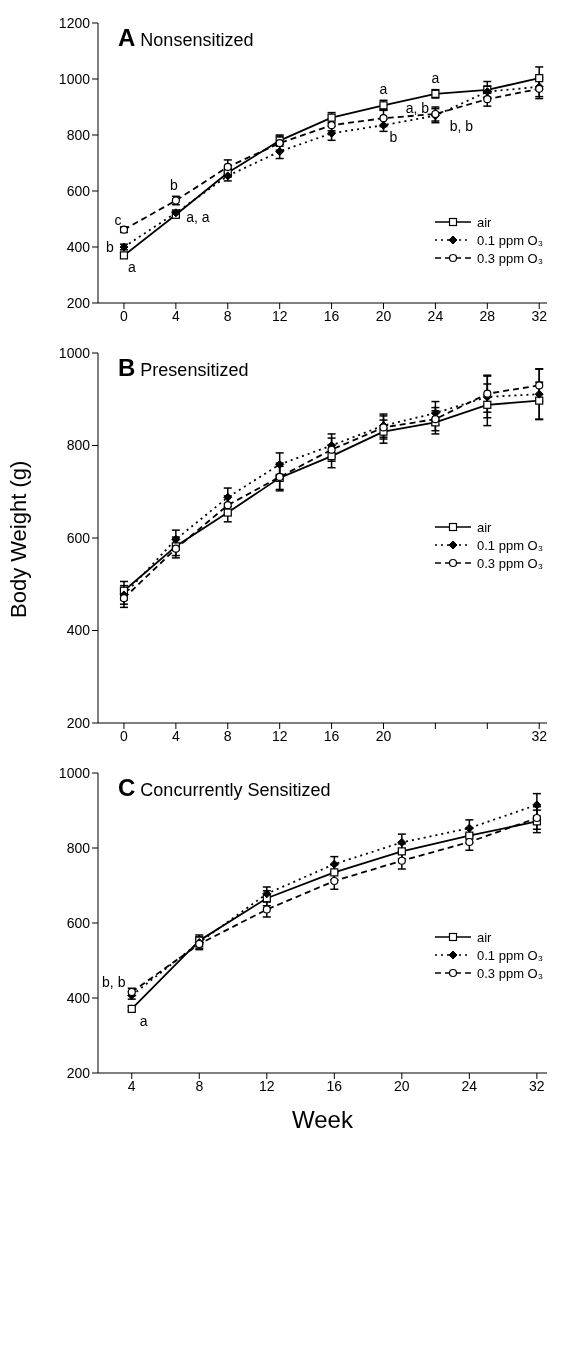 Image resolution: width=573 pixels, height=1355 pixels. Describe the element at coordinates (323, 1119) in the screenshot. I see `x-axis-title: Week` at that location.